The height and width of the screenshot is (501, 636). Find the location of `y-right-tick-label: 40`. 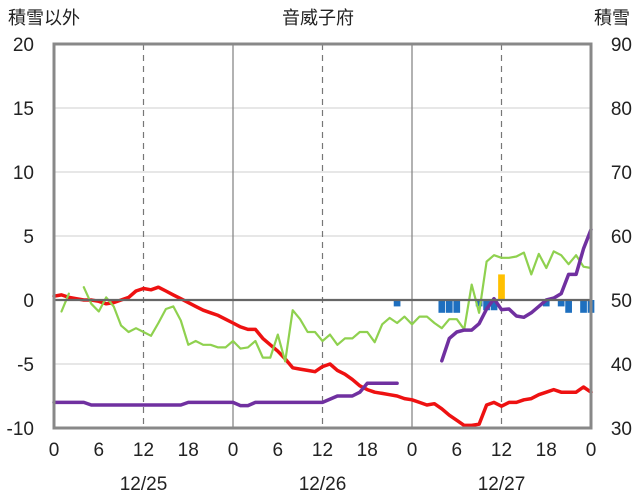

y-right-tick-label: 40 is located at coordinates (621, 365).